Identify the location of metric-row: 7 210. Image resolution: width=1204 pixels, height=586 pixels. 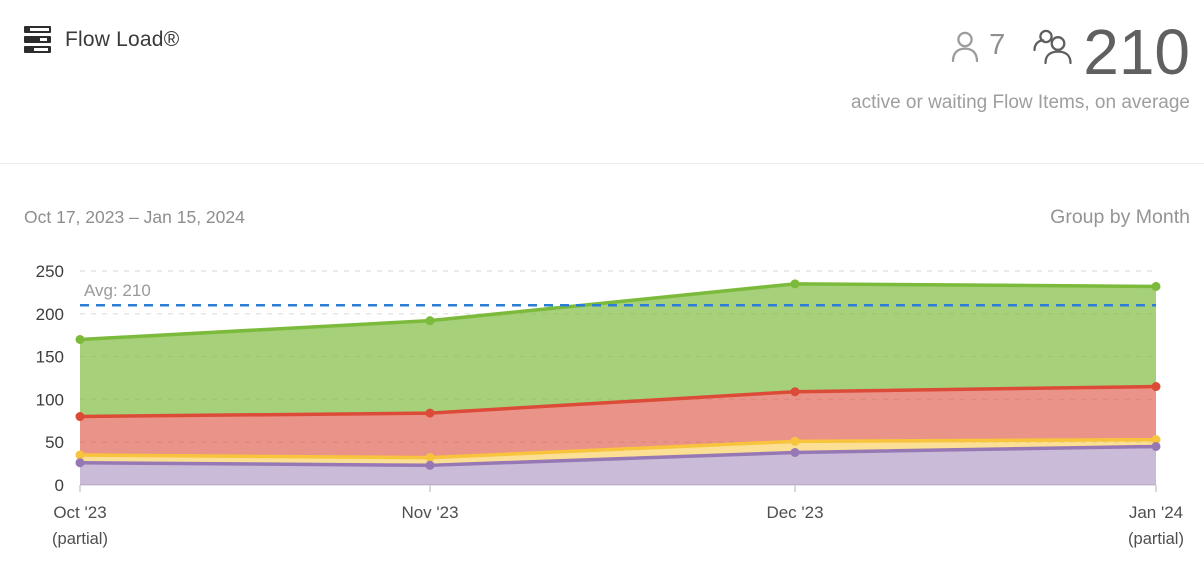
(1070, 52).